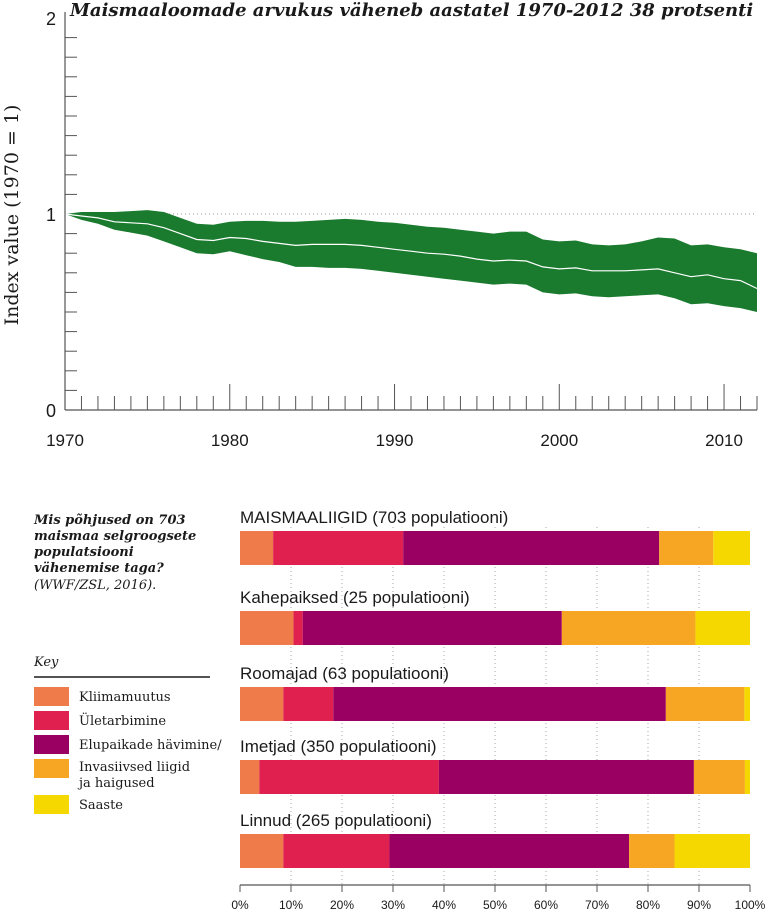 The width and height of the screenshot is (768, 919). I want to click on legend-item: Elupaikade hävimine/, so click(128, 744).